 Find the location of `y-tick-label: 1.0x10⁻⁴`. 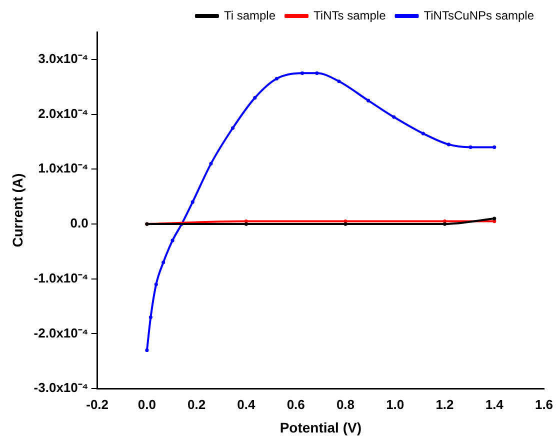

y-tick-label: 1.0x10⁻⁴ is located at coordinates (63, 168).